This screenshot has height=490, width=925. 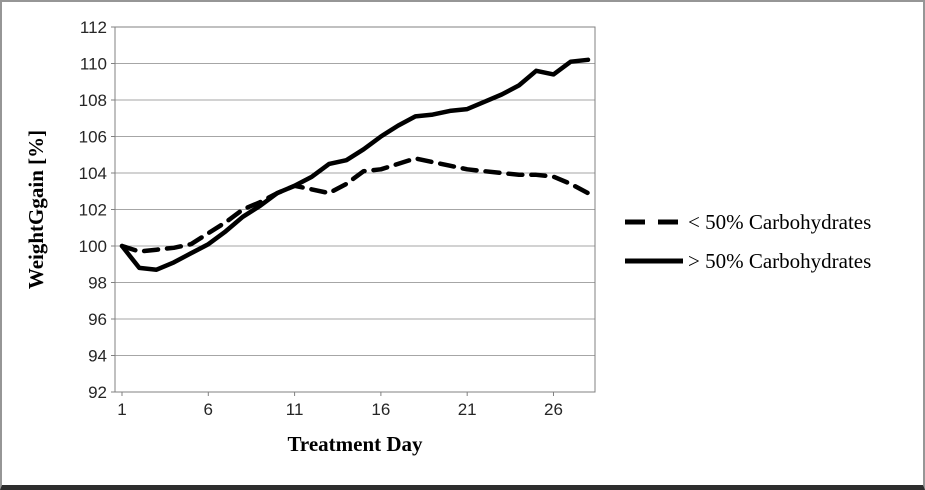 What do you see at coordinates (93, 209) in the screenshot?
I see `y-tick-label: 102` at bounding box center [93, 209].